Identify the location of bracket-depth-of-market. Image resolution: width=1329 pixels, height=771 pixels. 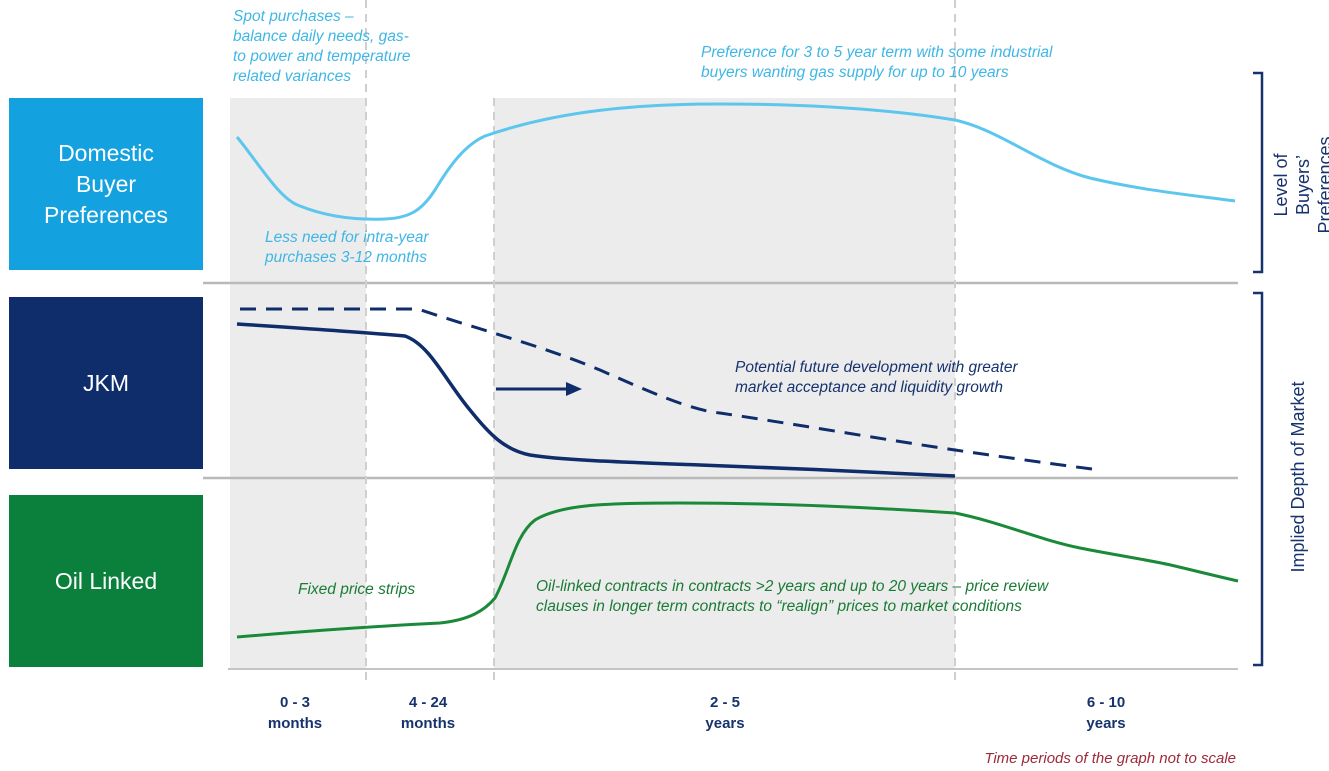
(1258, 479).